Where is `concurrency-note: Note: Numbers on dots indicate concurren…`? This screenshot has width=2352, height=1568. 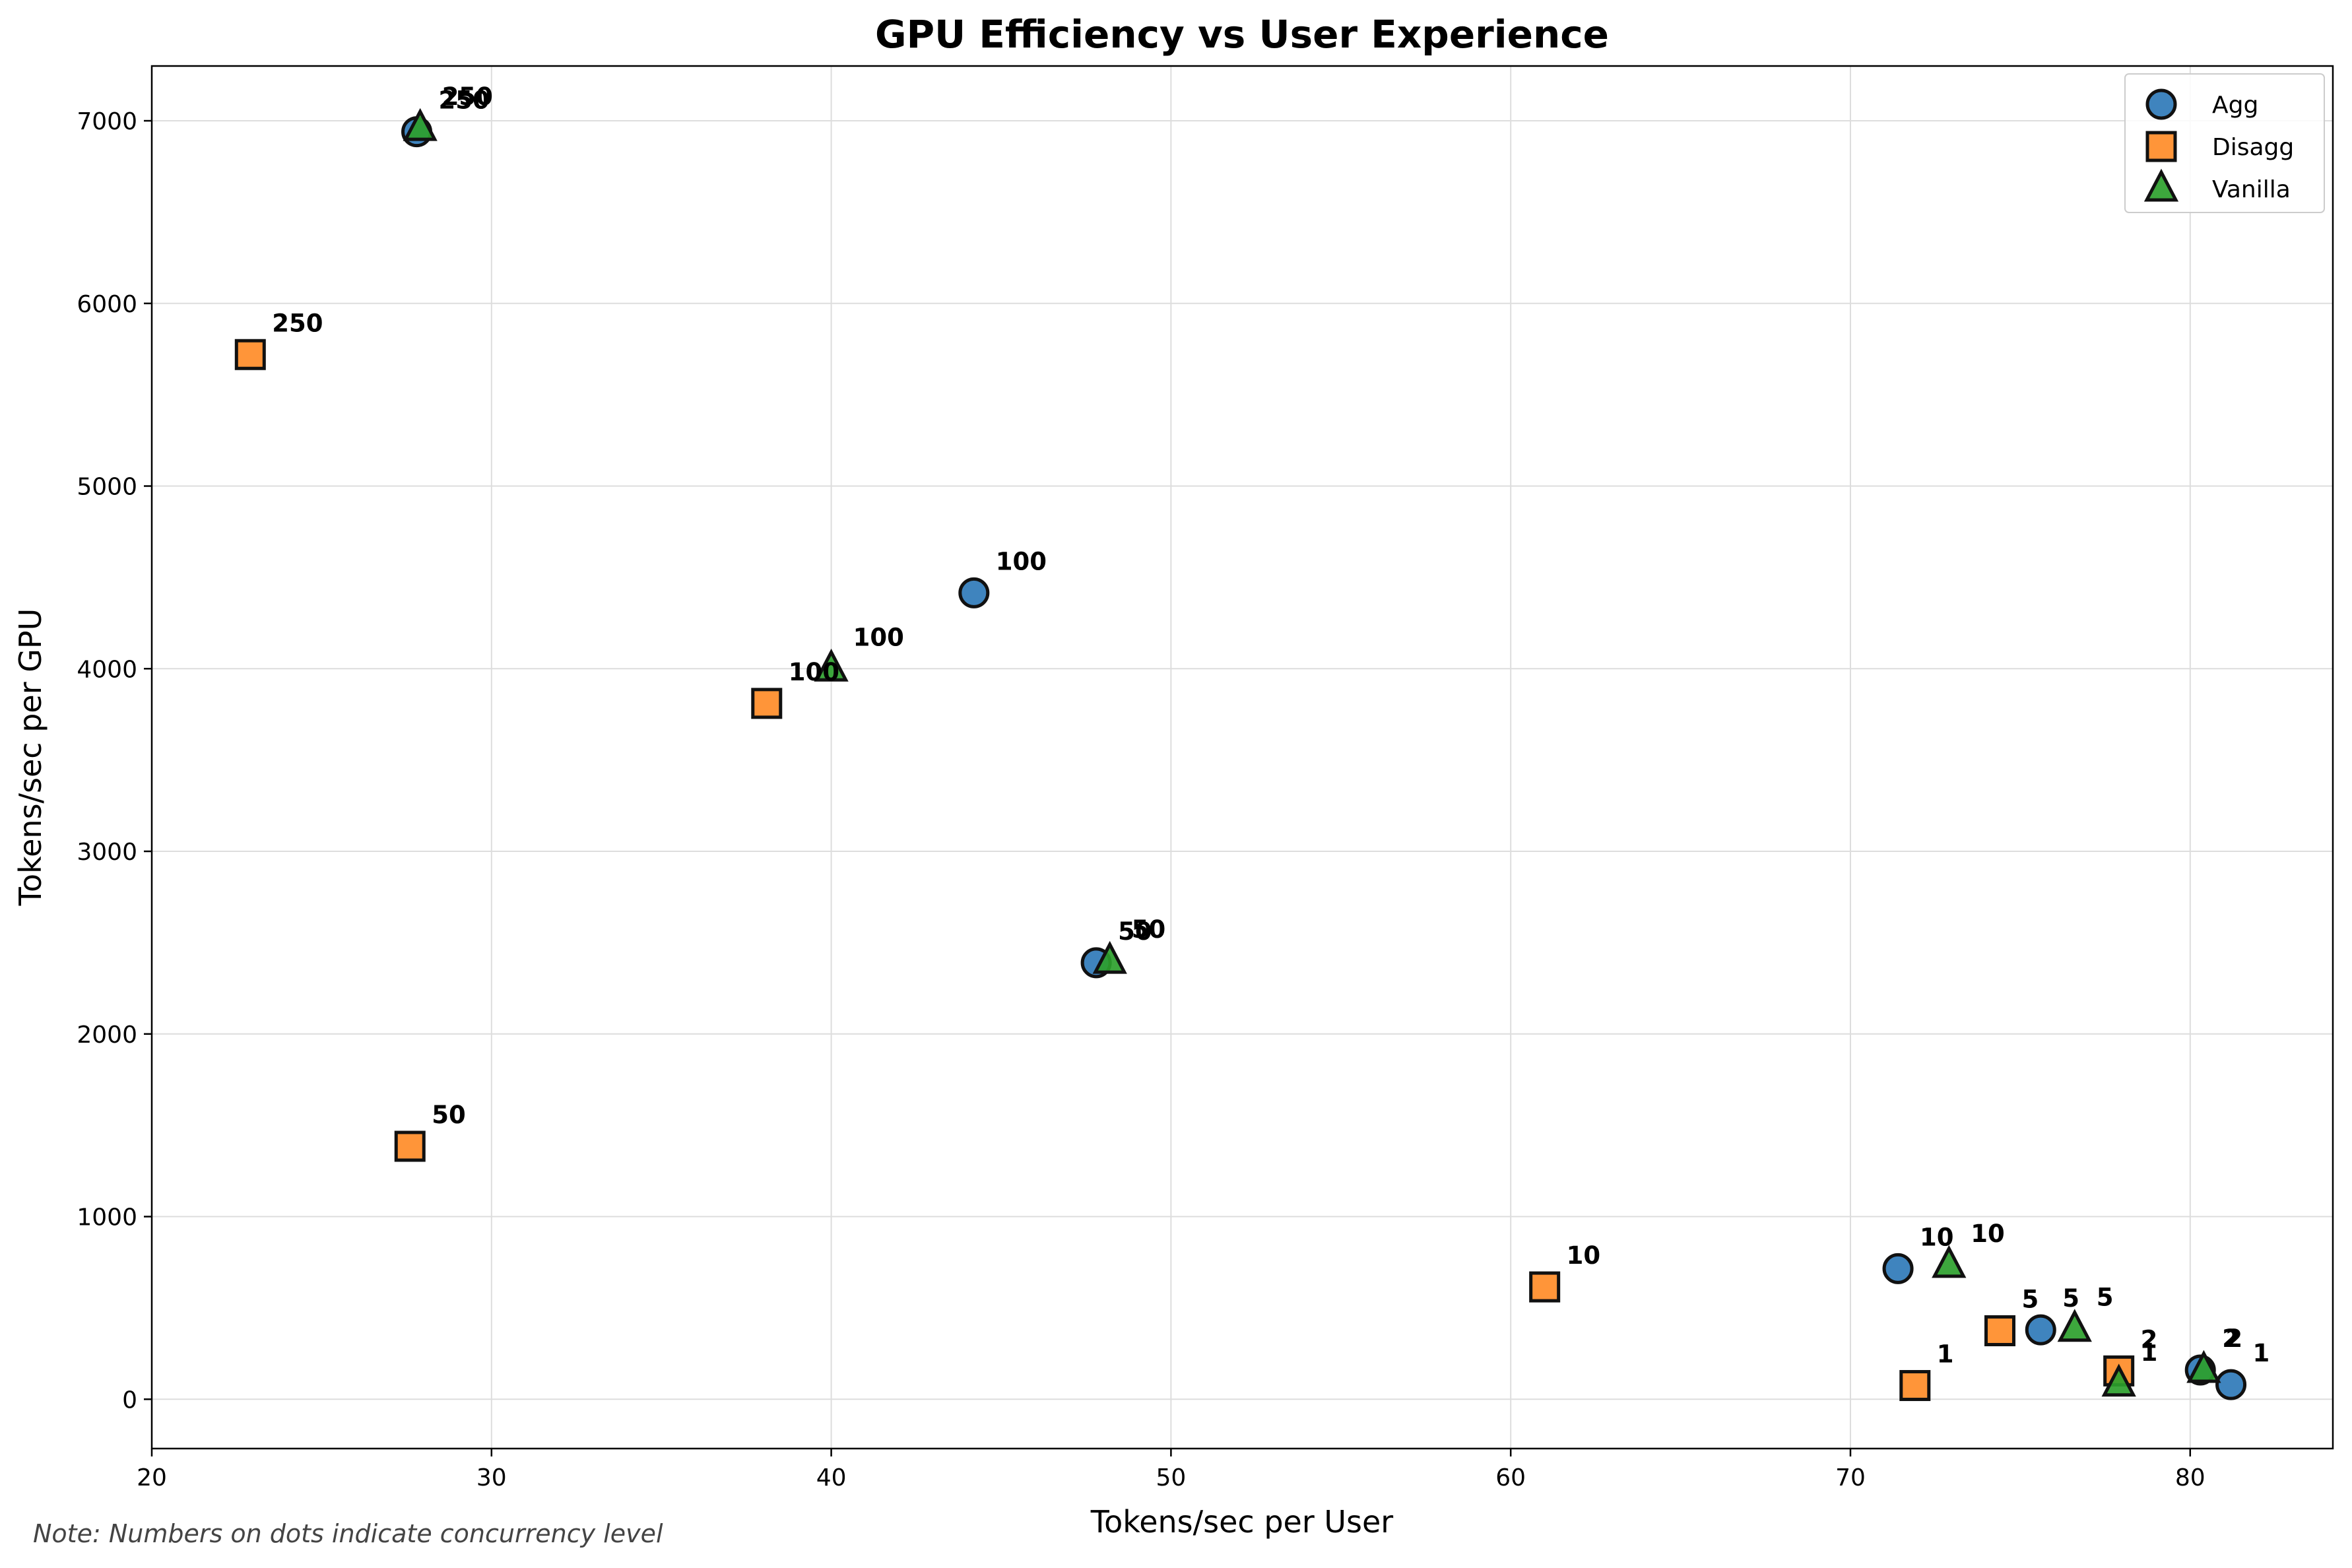
concurrency-note: Note: Numbers on dots indicate concurren… is located at coordinates (348, 1533).